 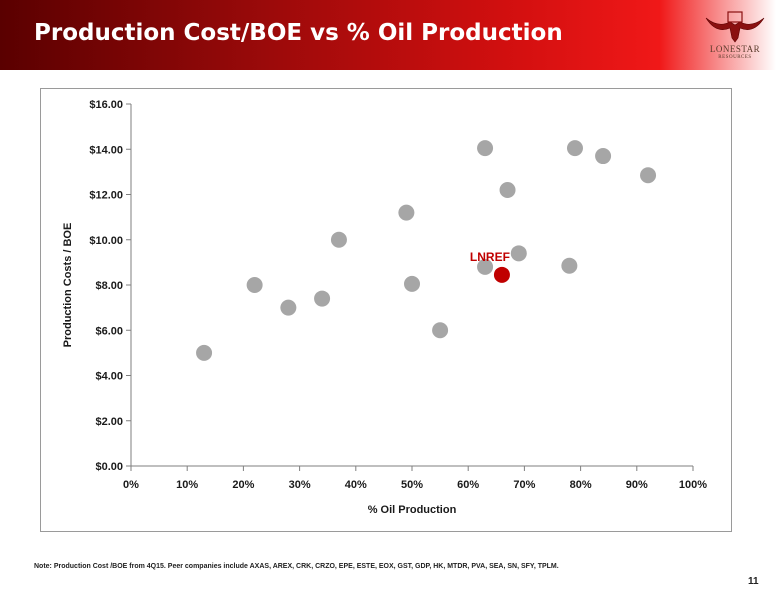 I want to click on longhorn-icon, so click(x=735, y=27).